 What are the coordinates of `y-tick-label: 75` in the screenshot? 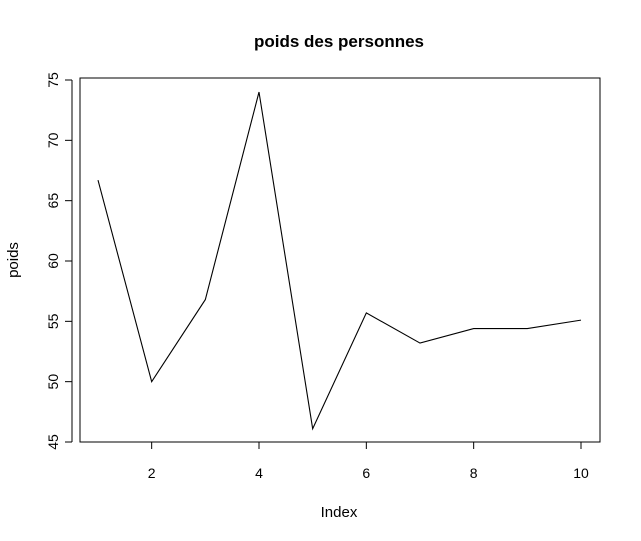 It's located at (53, 80).